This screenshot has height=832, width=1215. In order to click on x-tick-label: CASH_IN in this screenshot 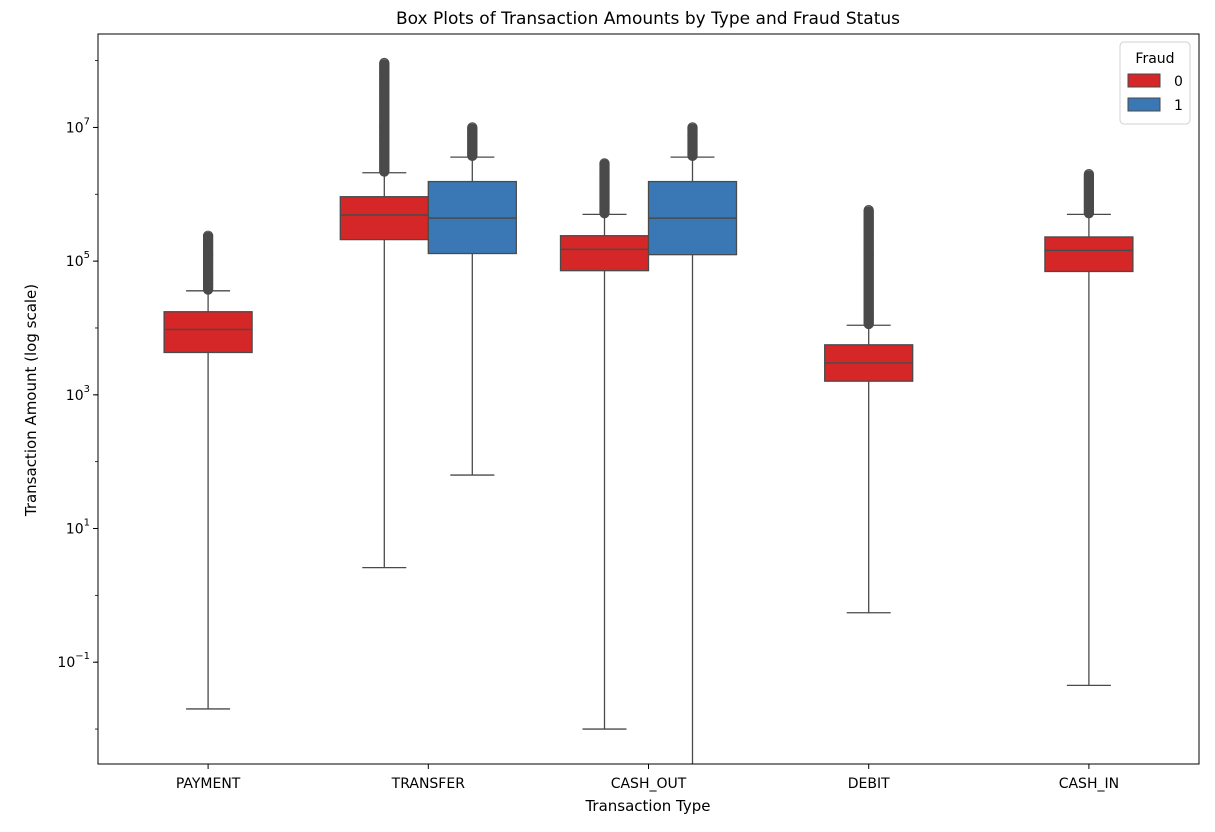, I will do `click(1089, 784)`.